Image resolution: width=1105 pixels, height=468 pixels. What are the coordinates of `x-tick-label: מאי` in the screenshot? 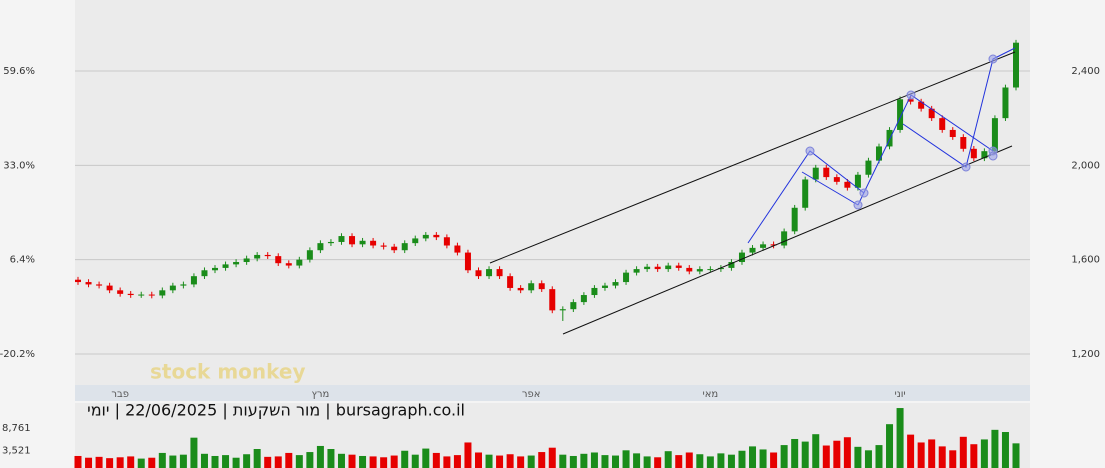 It's located at (711, 394).